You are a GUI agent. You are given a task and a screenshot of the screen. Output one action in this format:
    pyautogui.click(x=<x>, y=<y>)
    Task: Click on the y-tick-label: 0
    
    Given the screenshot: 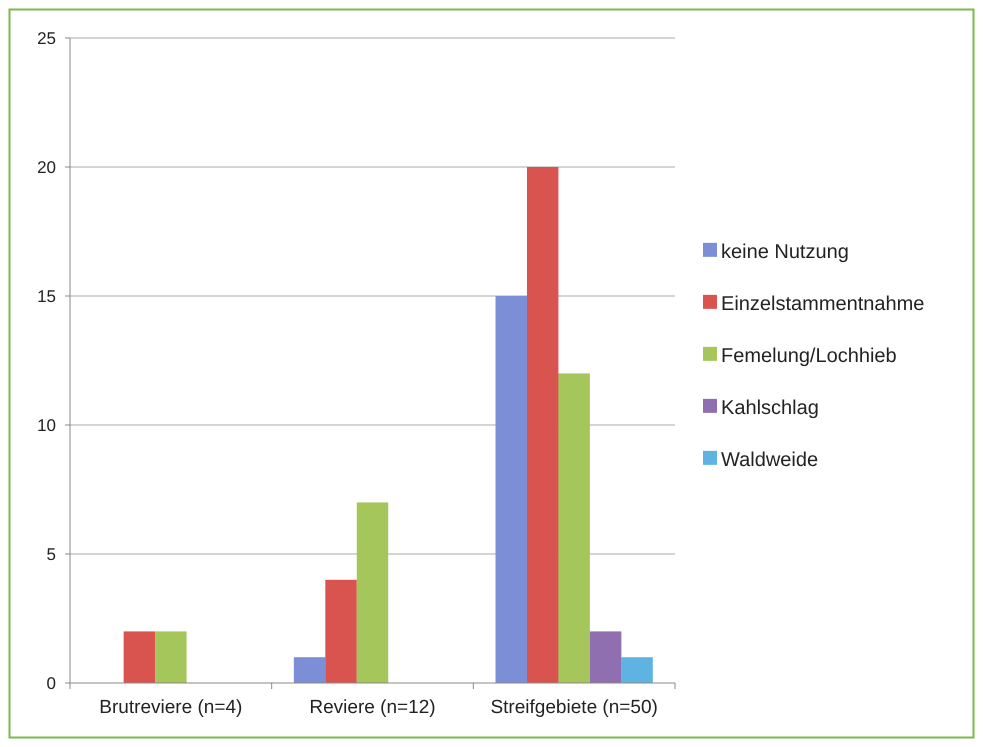 What is the action you would take?
    pyautogui.click(x=51, y=683)
    